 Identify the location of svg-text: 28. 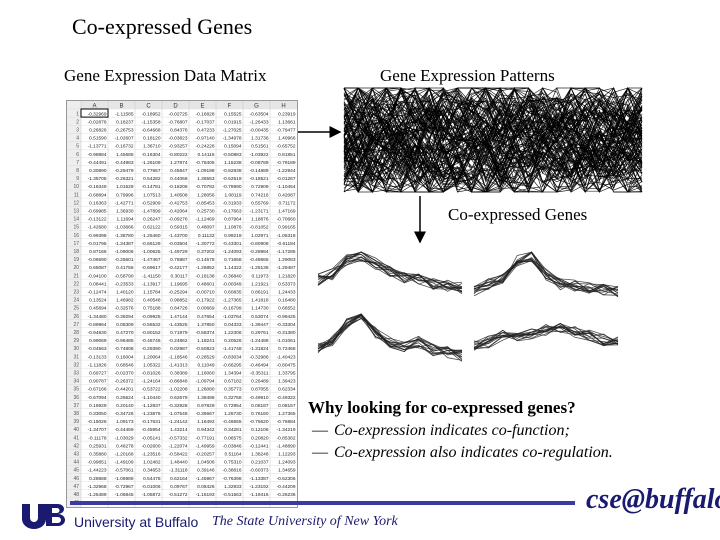
(76, 333).